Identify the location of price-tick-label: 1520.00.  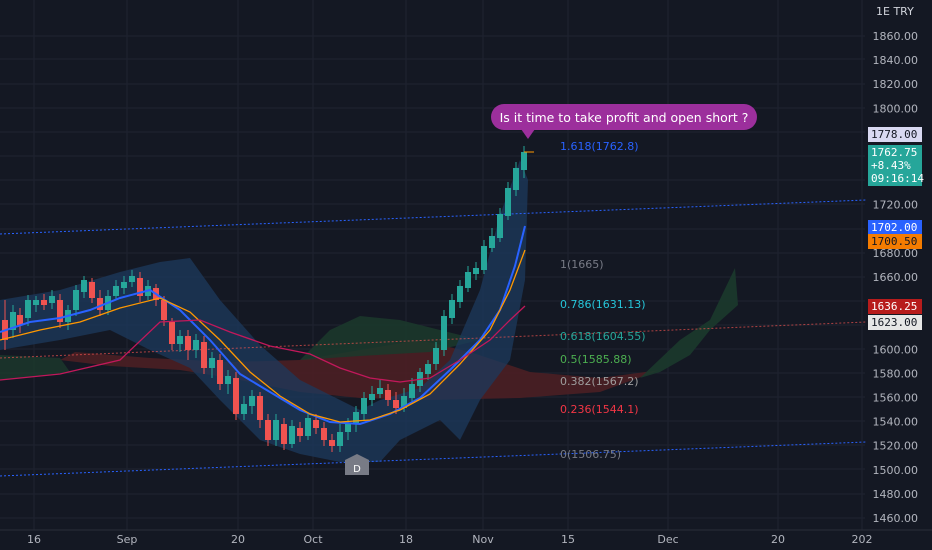
(896, 446).